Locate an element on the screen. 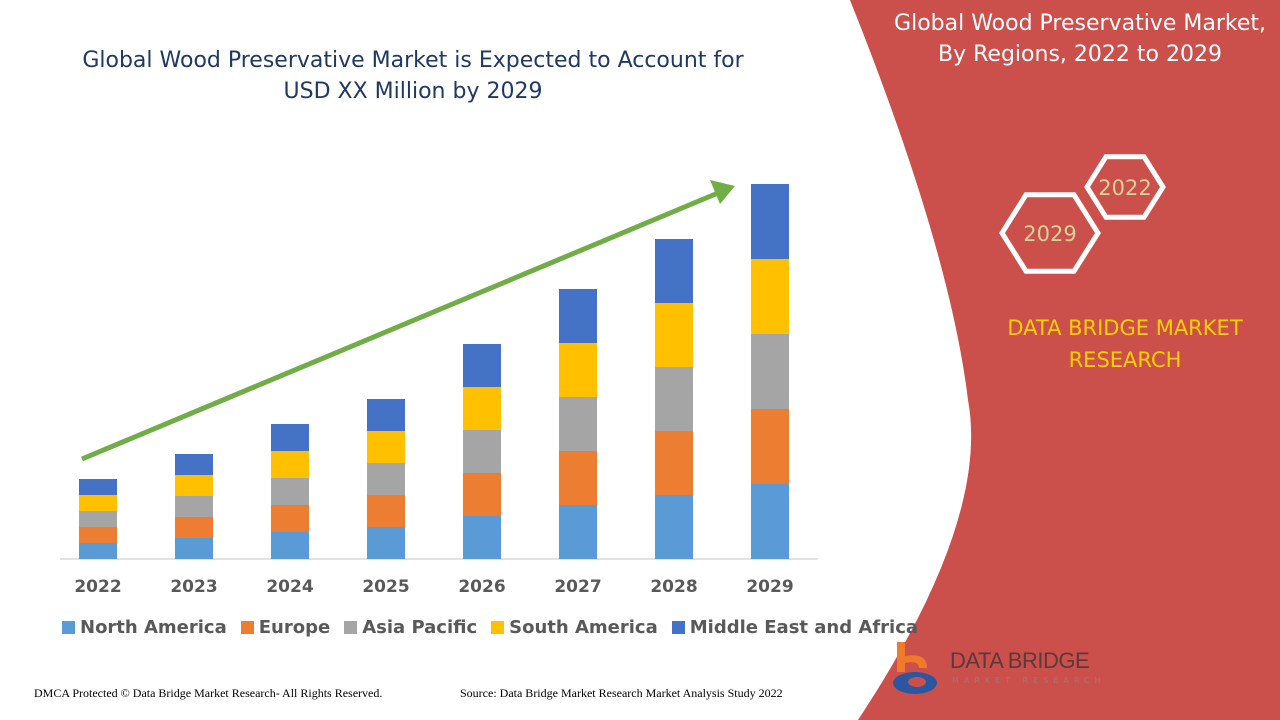 This screenshot has height=720, width=1280. bar-segment-north-america-2025 is located at coordinates (386, 543).